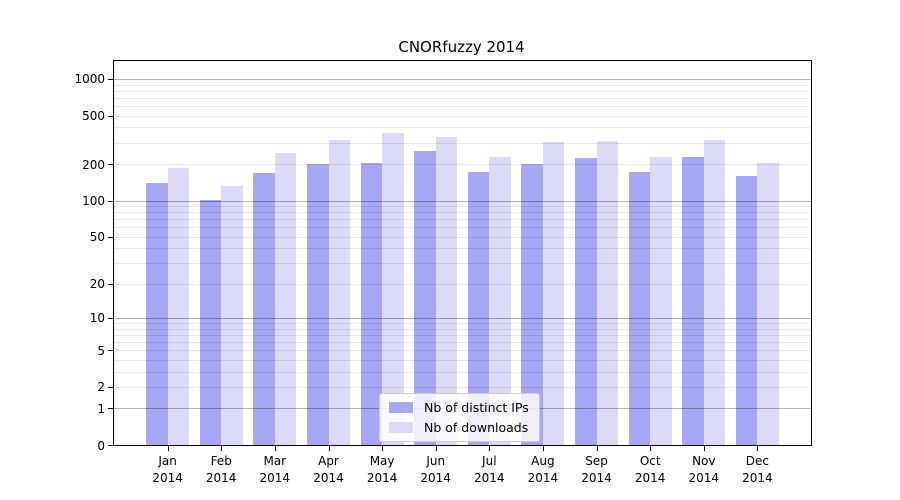  What do you see at coordinates (532, 304) in the screenshot?
I see `bar-aug-distinct-ips` at bounding box center [532, 304].